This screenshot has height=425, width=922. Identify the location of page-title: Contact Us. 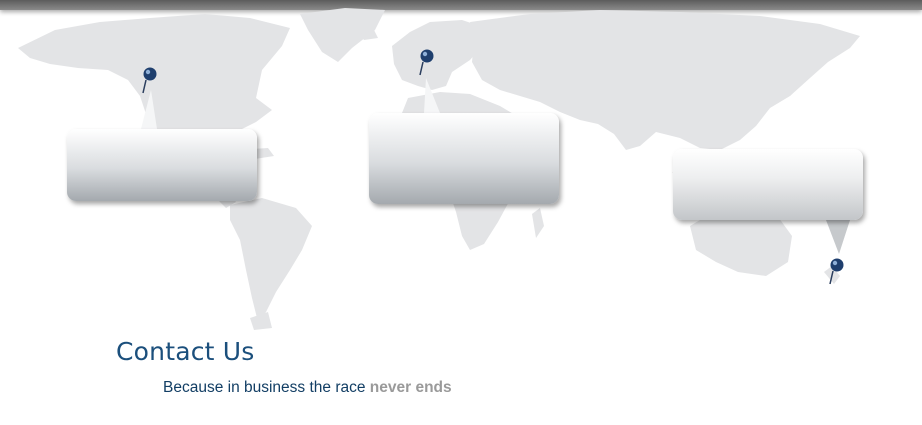
(185, 351).